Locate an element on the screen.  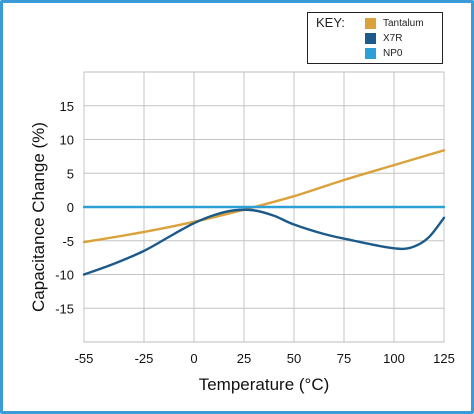
legend-title: KEY: is located at coordinates (330, 22).